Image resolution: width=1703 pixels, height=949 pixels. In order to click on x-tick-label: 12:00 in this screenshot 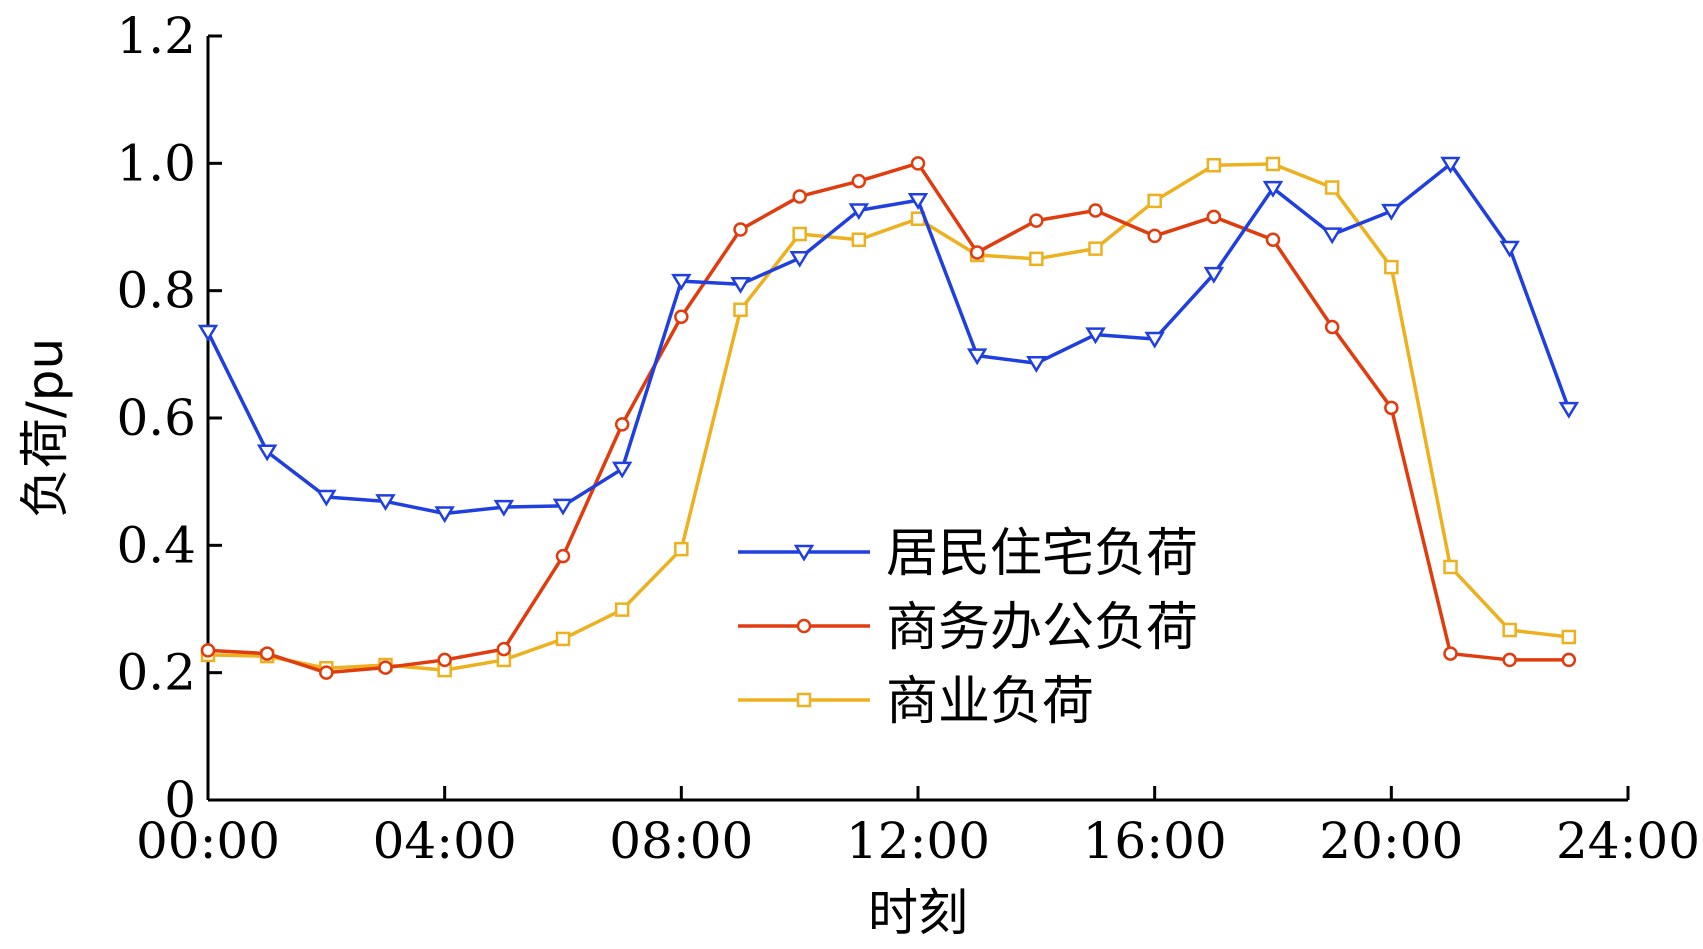, I will do `click(918, 841)`.